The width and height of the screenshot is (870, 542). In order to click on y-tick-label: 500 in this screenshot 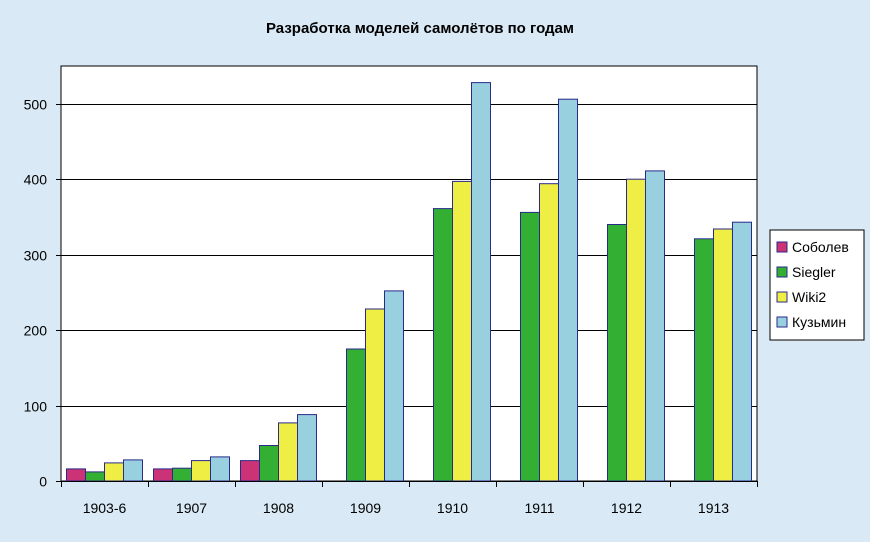, I will do `click(36, 105)`.